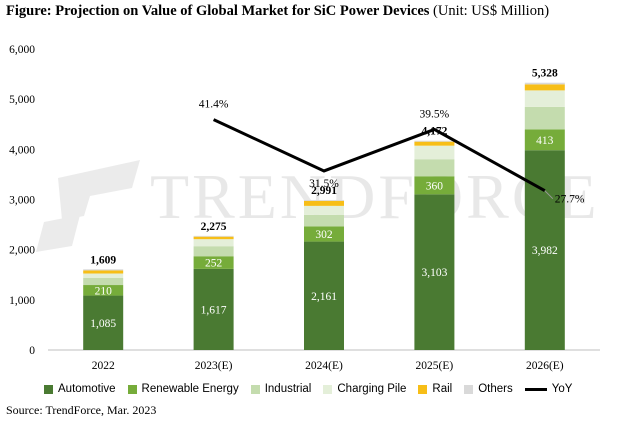  Describe the element at coordinates (545, 251) in the screenshot. I see `data-label-automotive: 3,982` at that location.